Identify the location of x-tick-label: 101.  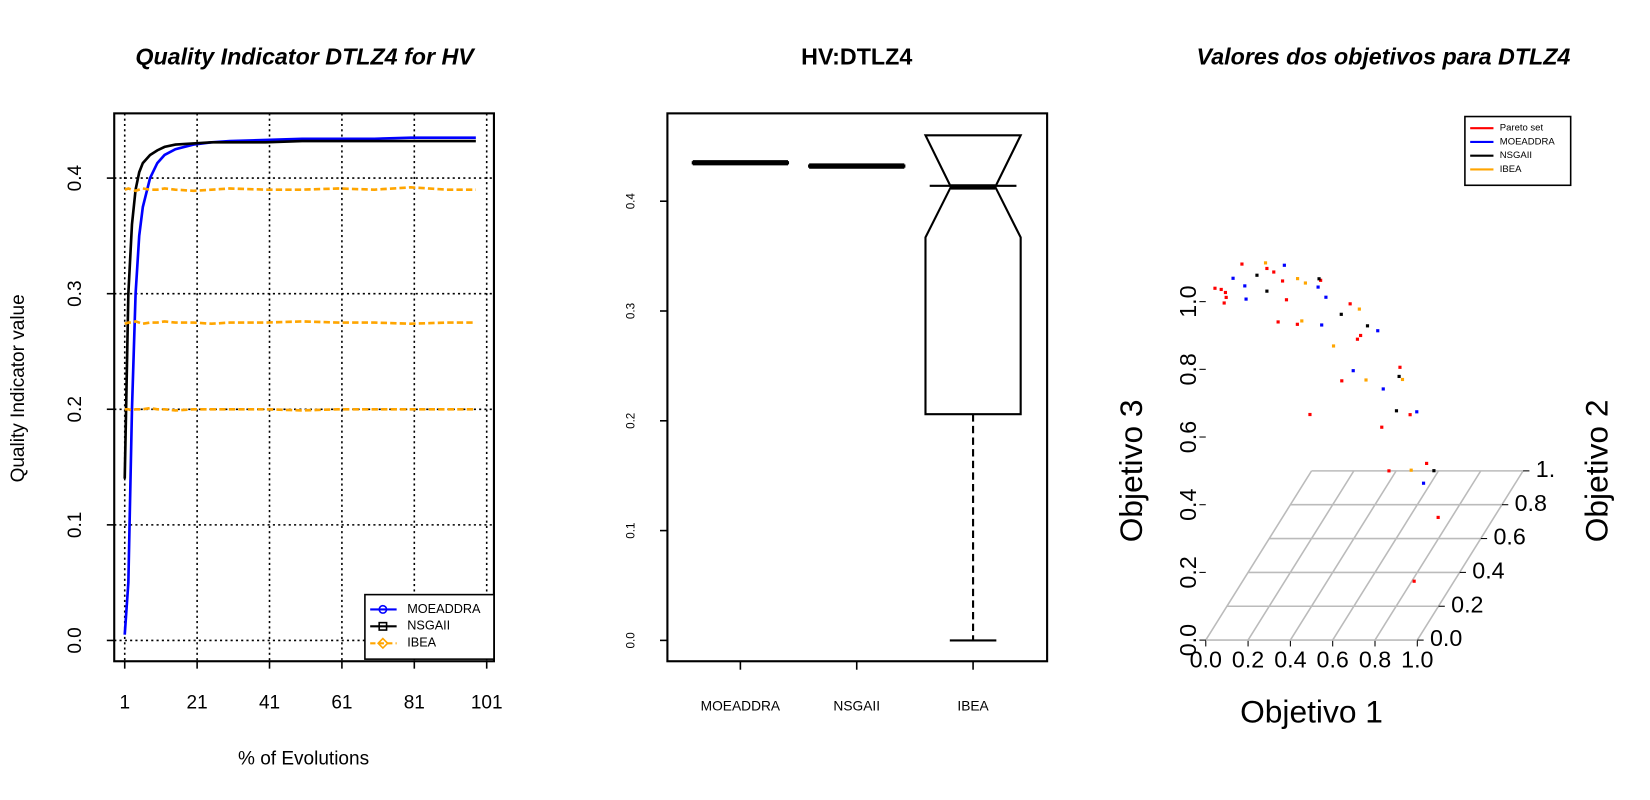
(487, 703).